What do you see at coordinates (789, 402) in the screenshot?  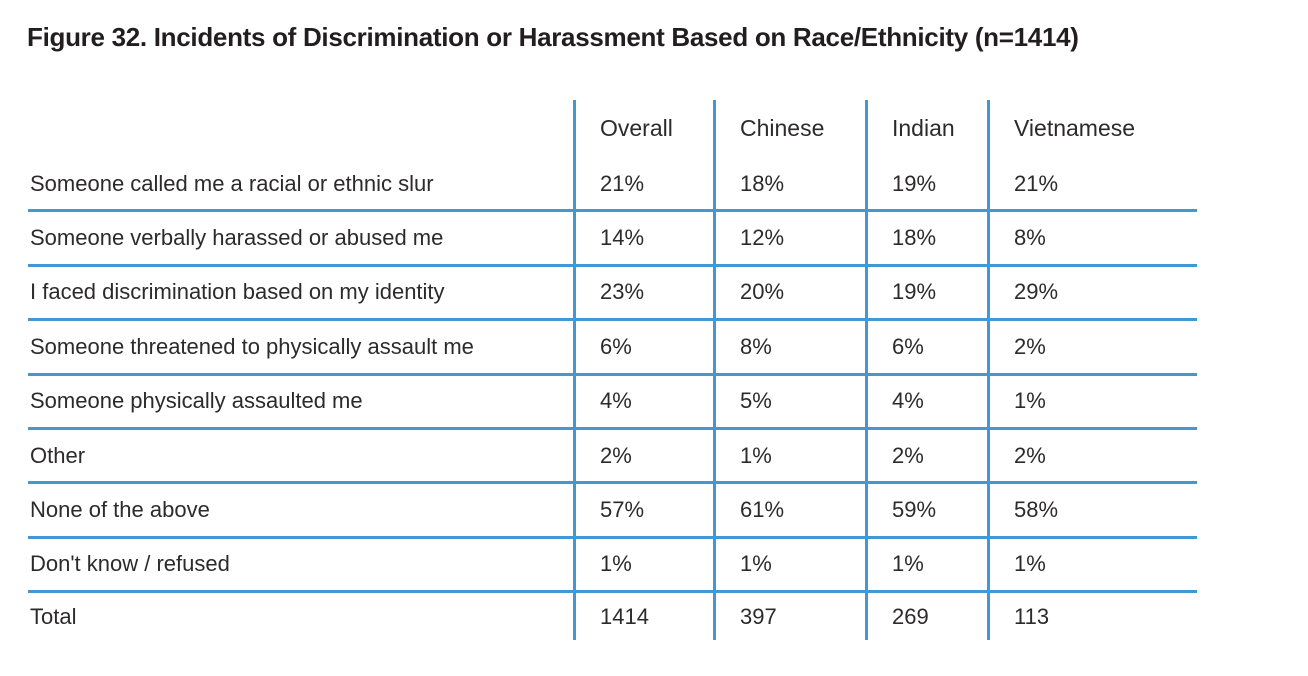 I see `cell-value: 5%` at bounding box center [789, 402].